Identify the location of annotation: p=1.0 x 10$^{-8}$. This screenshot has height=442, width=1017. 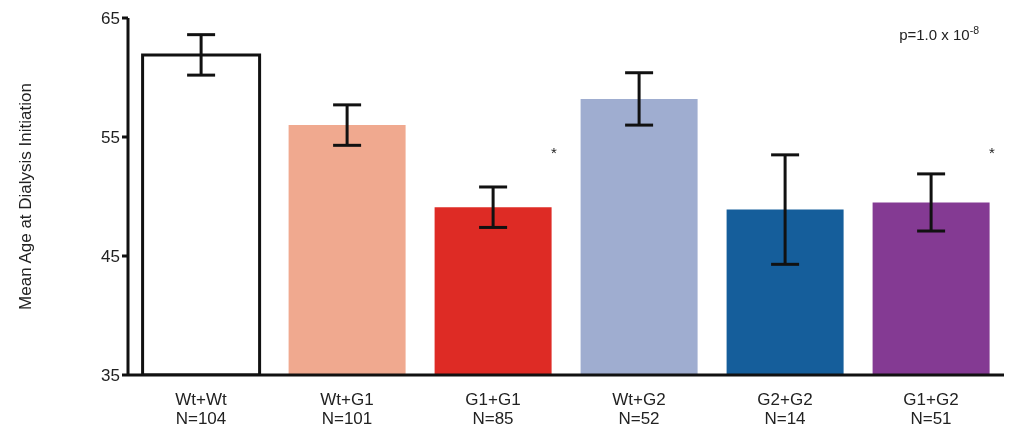
(939, 33).